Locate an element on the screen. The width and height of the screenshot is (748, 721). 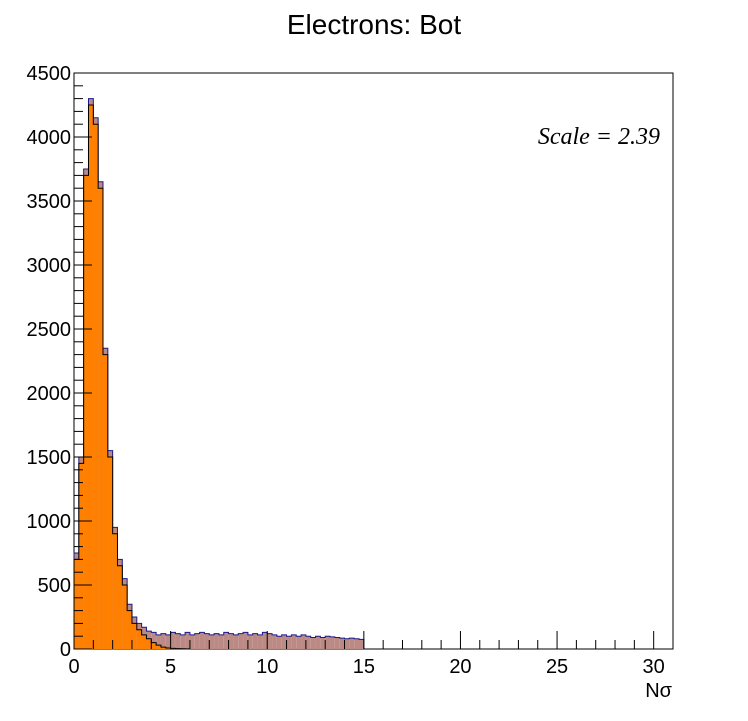
y-tick-label: 500 is located at coordinates (54, 586).